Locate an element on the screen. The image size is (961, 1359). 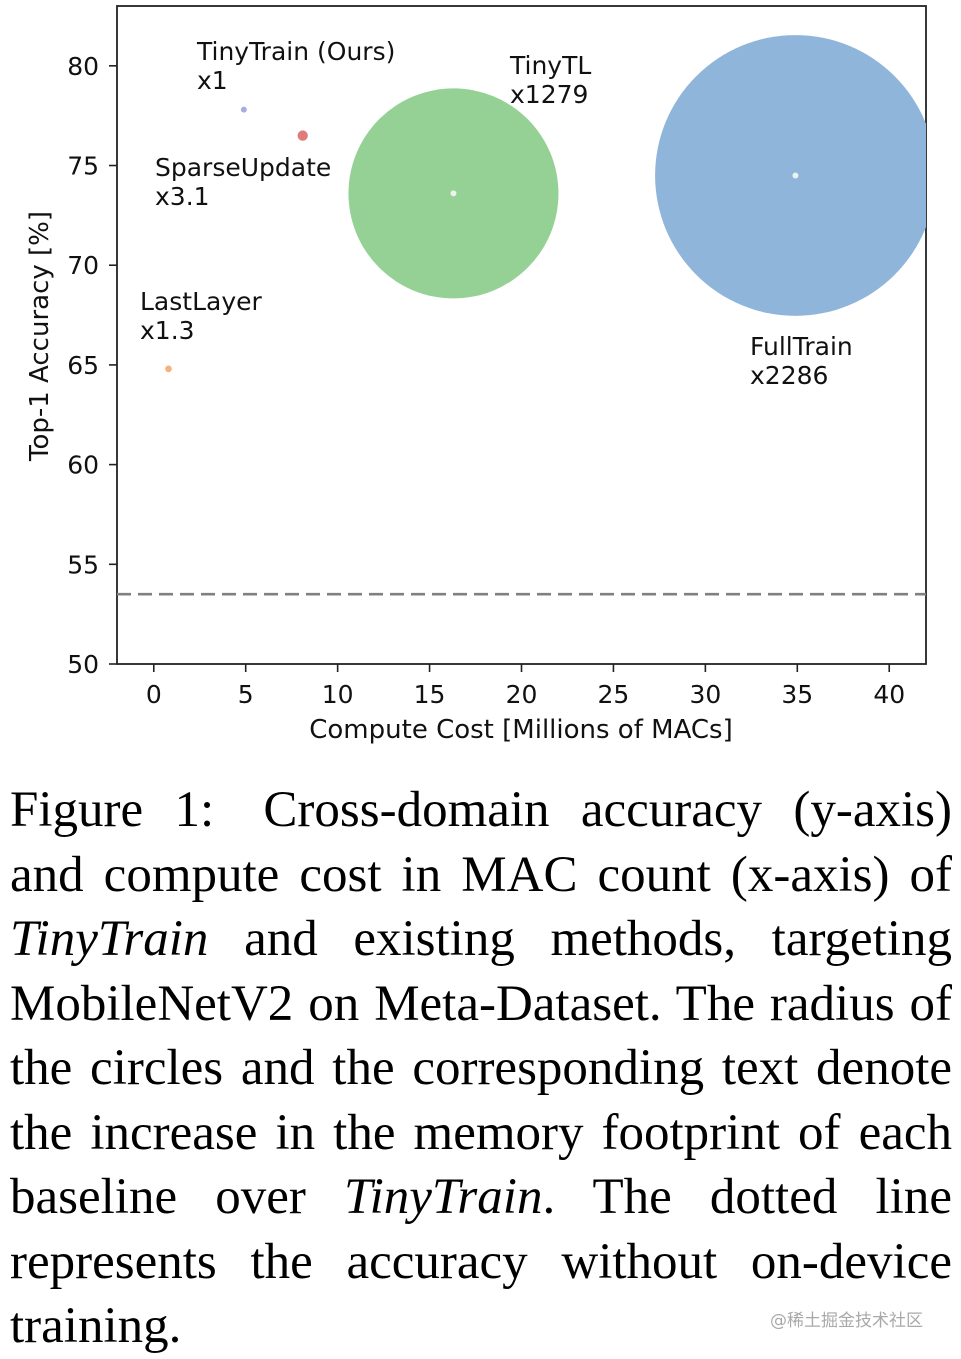
bubble-fulltrain is located at coordinates (790, 175).